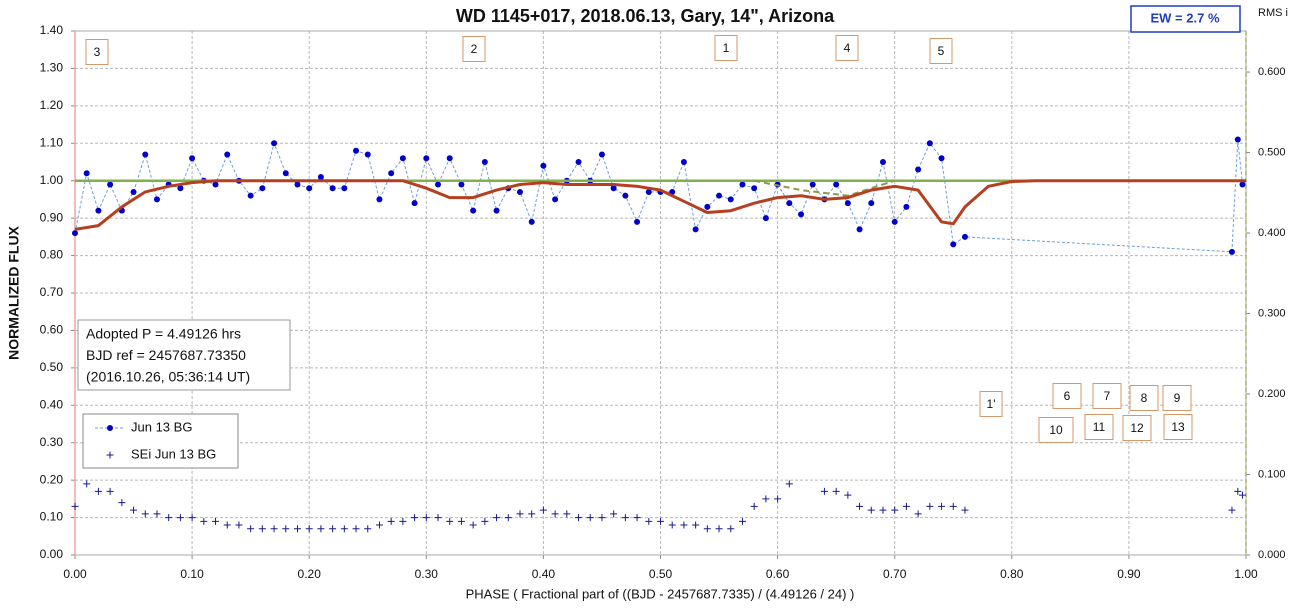 This screenshot has height=608, width=1303. I want to click on annotation-label: 8, so click(1144, 398).